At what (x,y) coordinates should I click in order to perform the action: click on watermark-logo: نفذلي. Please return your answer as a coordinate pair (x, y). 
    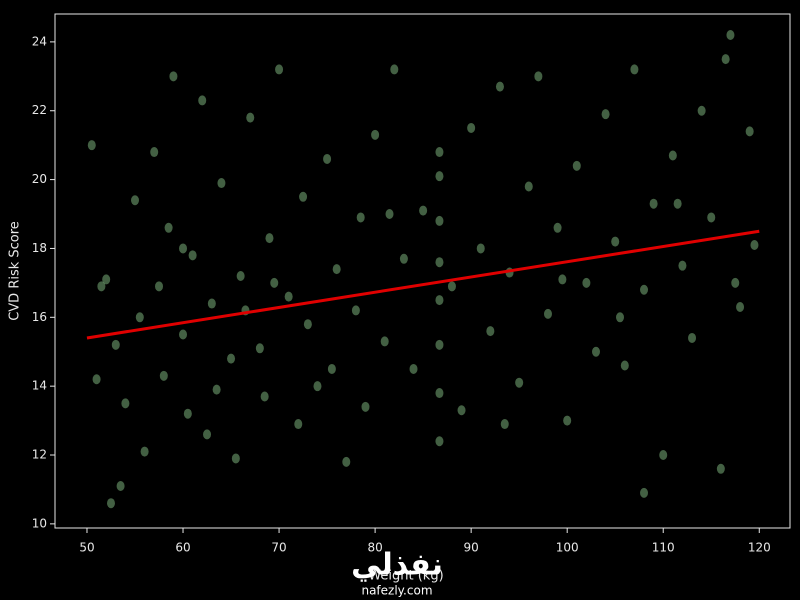
    Looking at the image, I should click on (397, 565).